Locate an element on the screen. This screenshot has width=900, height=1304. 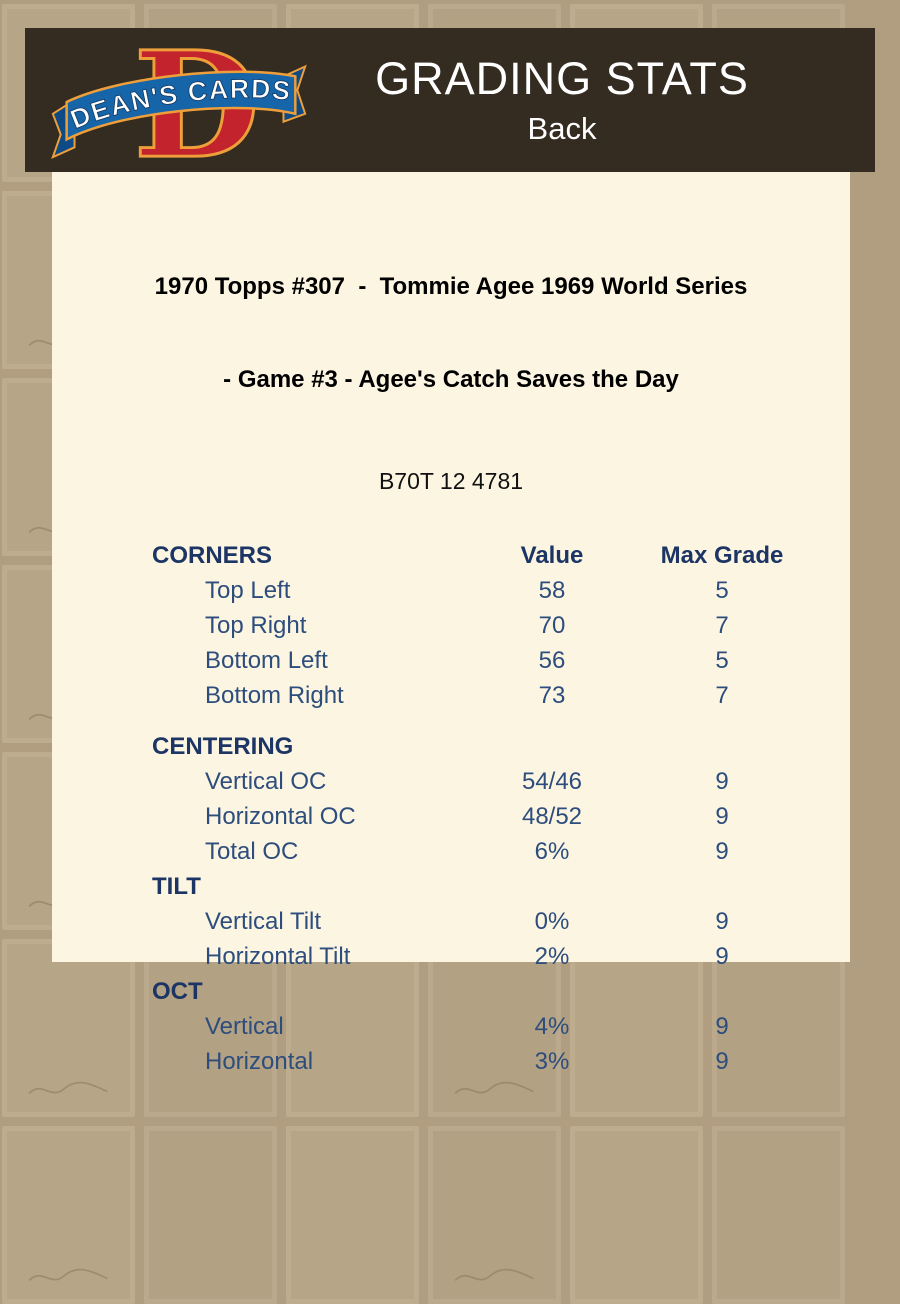
section-header-row: OCT is located at coordinates (501, 991).